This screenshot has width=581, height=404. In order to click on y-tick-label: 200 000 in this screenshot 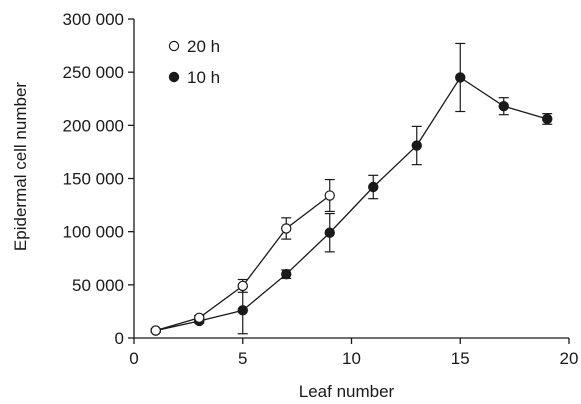, I will do `click(93, 125)`.